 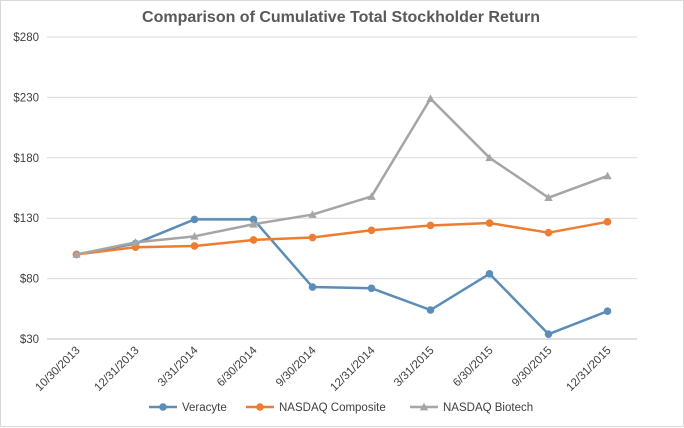 I want to click on legend-item: NASDAQ Composite, so click(x=316, y=408).